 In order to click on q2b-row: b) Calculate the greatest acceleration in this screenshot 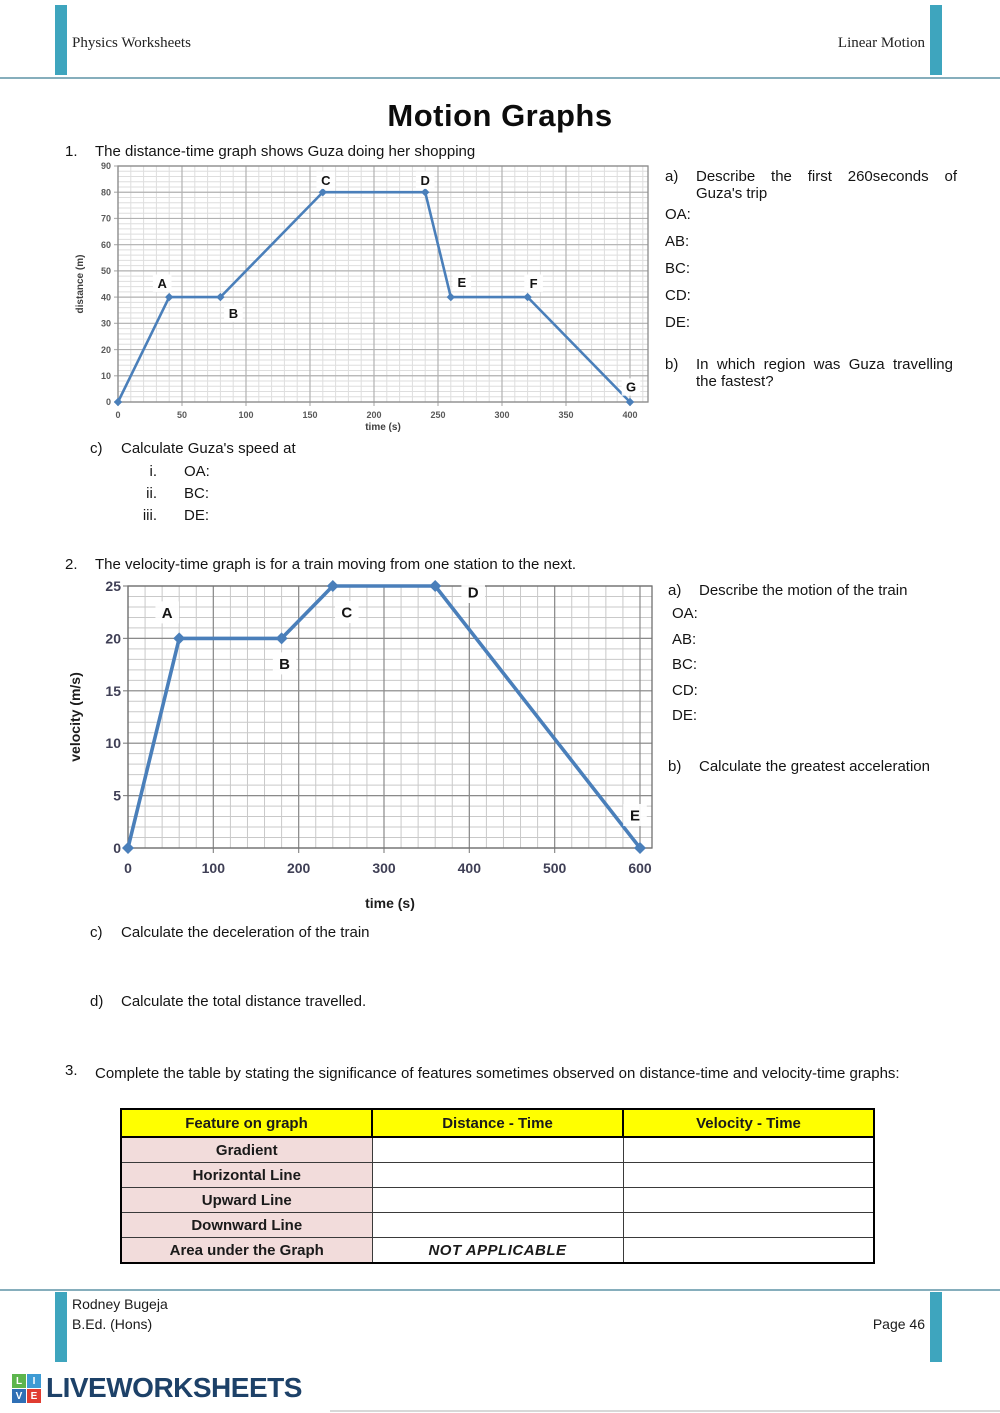, I will do `click(816, 766)`.